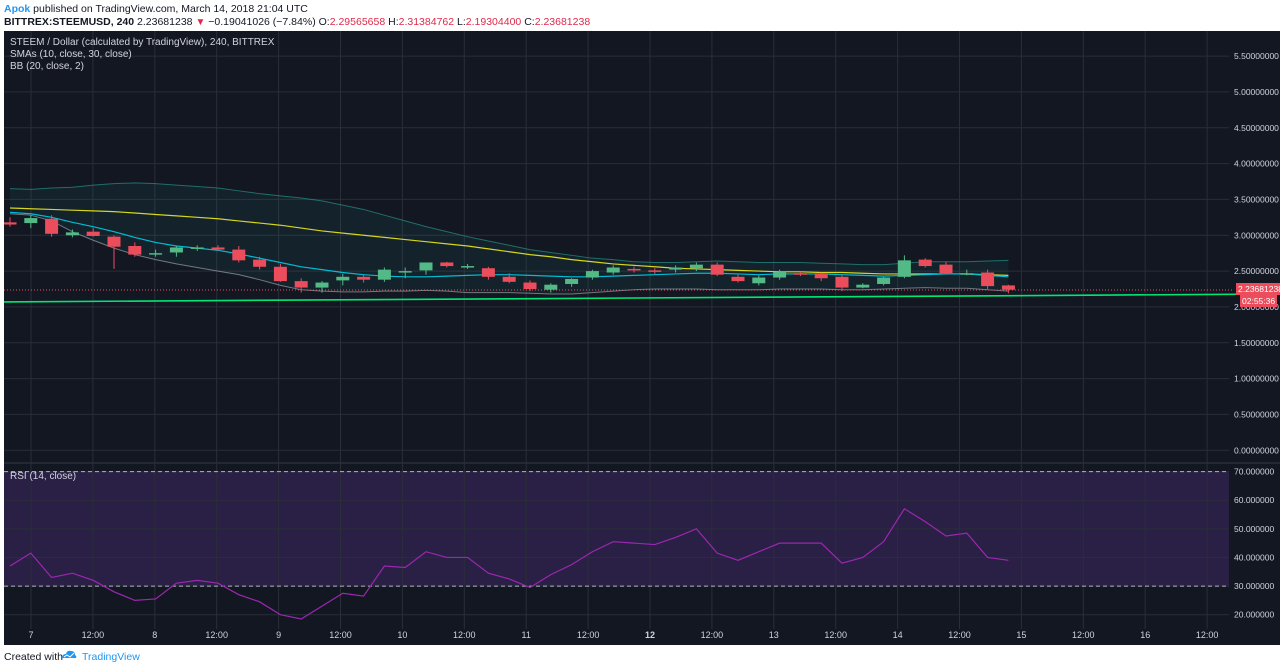 This screenshot has width=1280, height=668. I want to click on bb-legend: BB (20, close, 2), so click(47, 66).